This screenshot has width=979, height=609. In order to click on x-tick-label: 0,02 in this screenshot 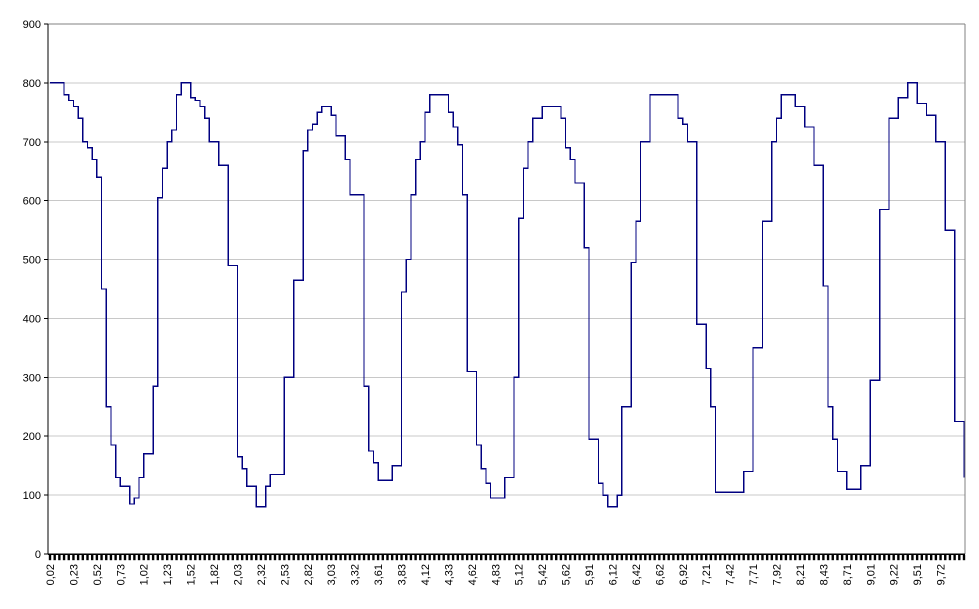, I will do `click(51, 574)`.